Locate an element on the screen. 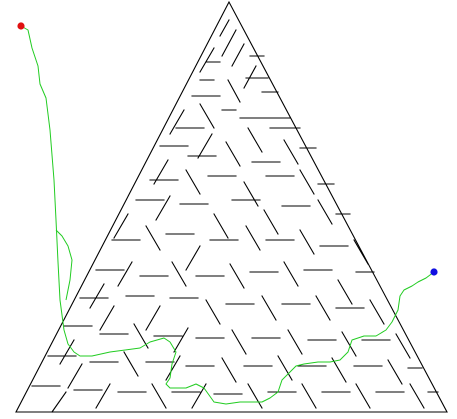  end-marker is located at coordinates (434, 272).